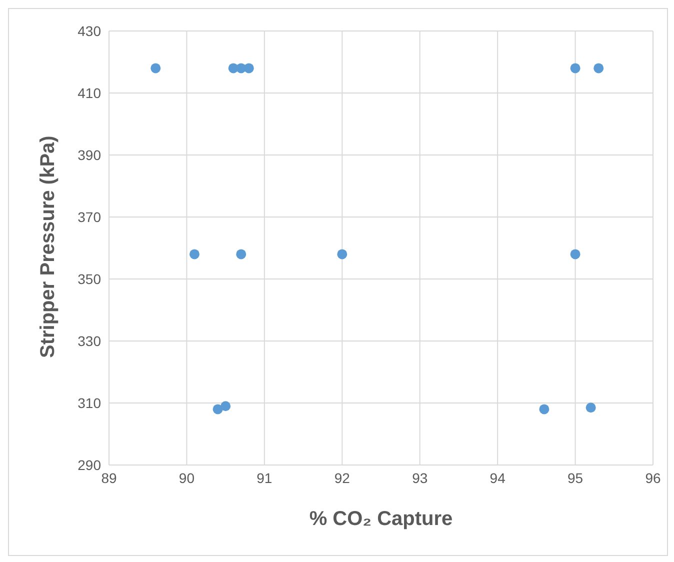 The image size is (674, 562). What do you see at coordinates (90, 278) in the screenshot?
I see `y-tick-label: 350` at bounding box center [90, 278].